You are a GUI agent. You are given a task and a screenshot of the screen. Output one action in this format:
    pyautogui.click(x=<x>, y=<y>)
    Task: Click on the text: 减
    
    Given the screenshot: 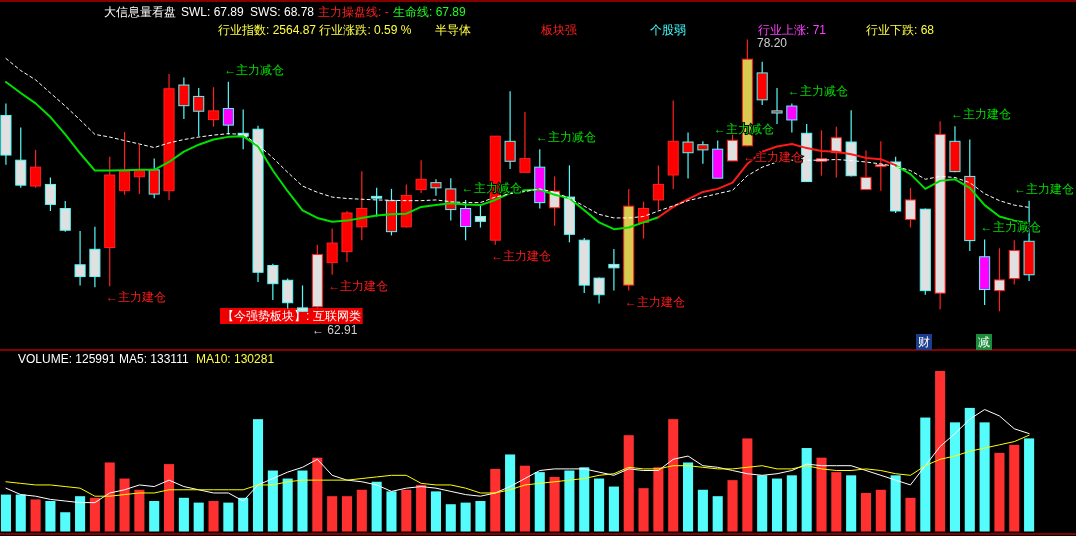 What is the action you would take?
    pyautogui.click(x=984, y=342)
    